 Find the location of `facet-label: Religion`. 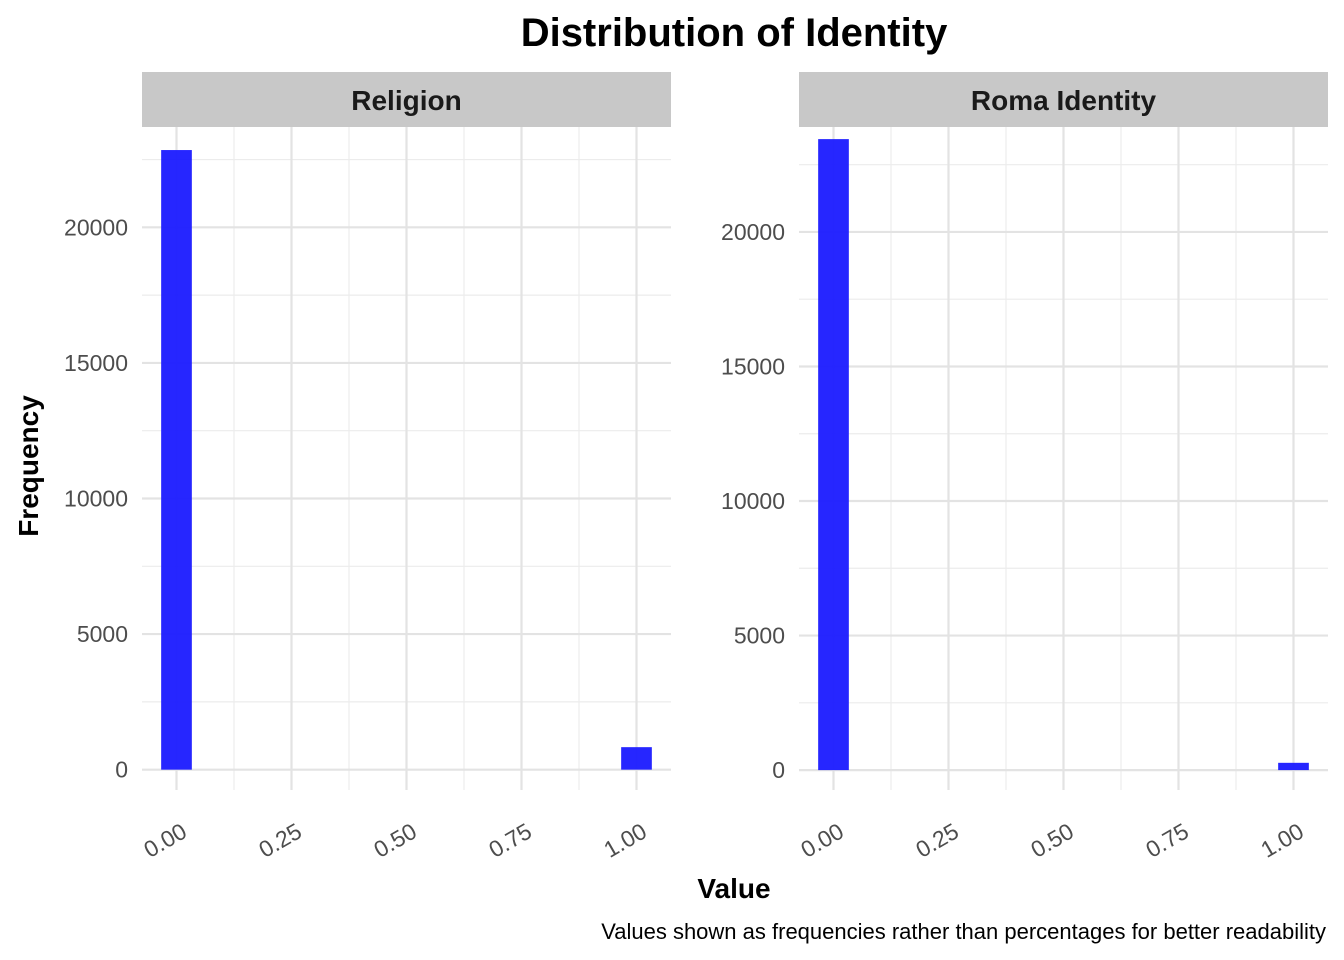

facet-label: Religion is located at coordinates (406, 100).